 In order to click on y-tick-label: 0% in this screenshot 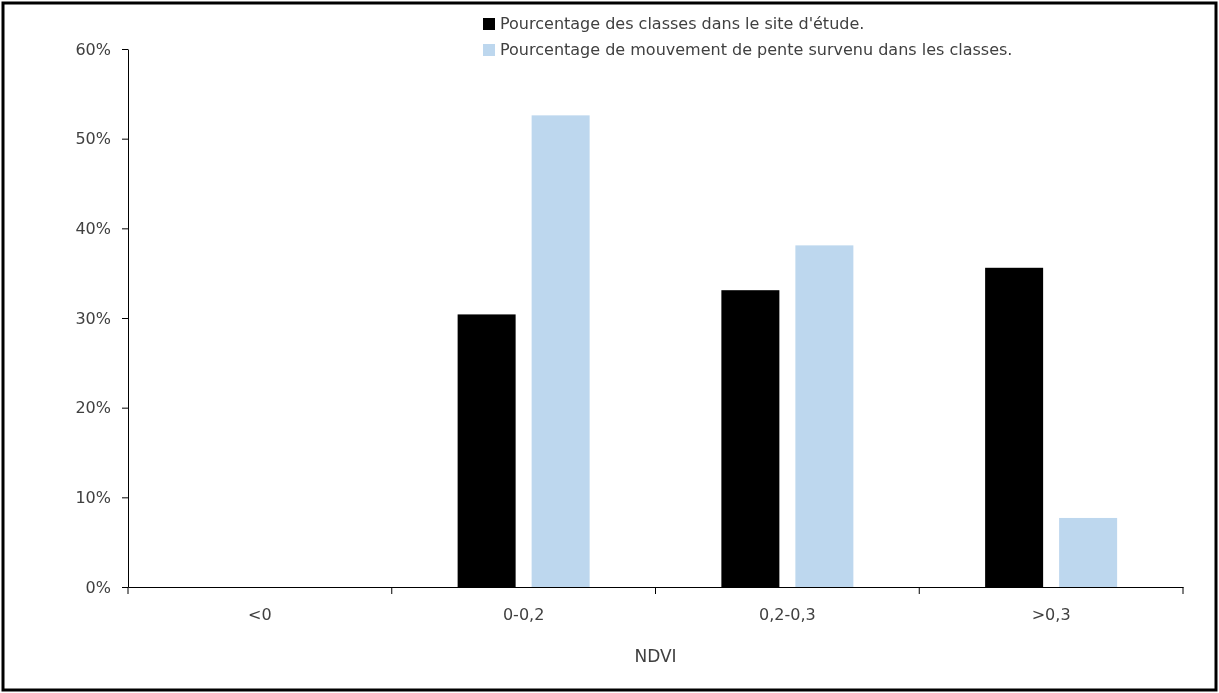, I will do `click(98, 587)`.